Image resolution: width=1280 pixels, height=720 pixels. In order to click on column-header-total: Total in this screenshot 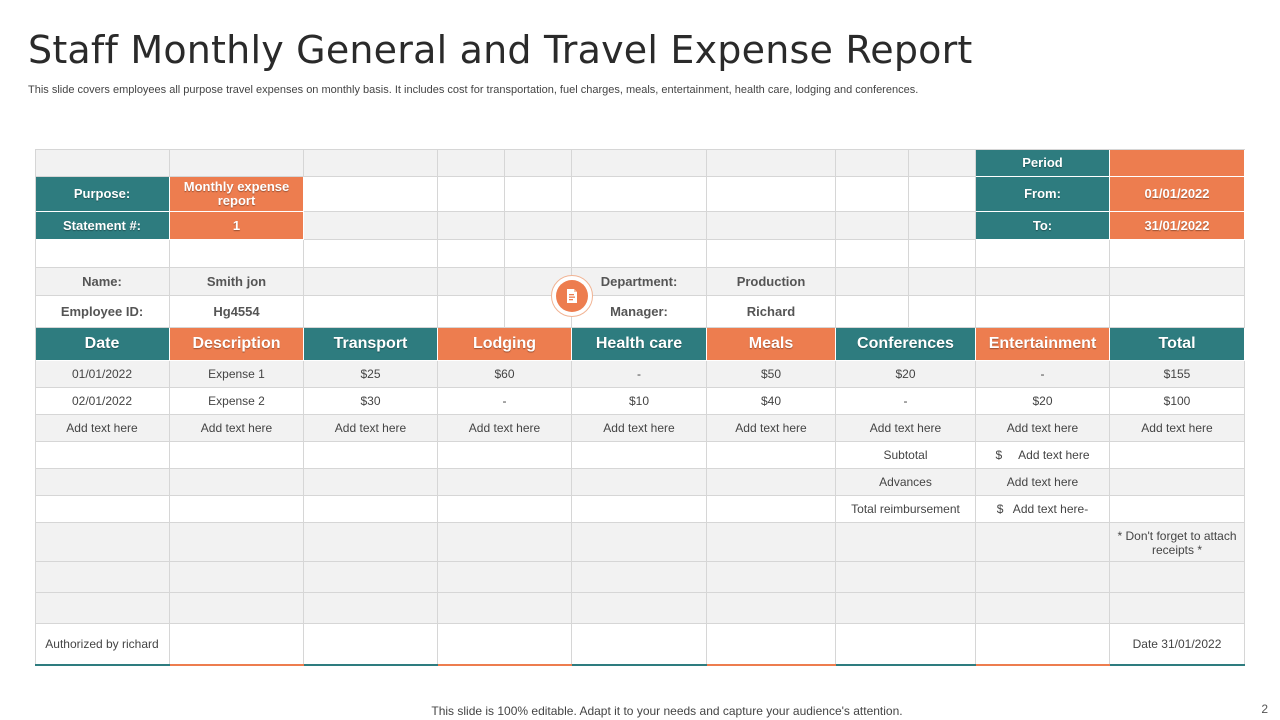, I will do `click(1177, 344)`.